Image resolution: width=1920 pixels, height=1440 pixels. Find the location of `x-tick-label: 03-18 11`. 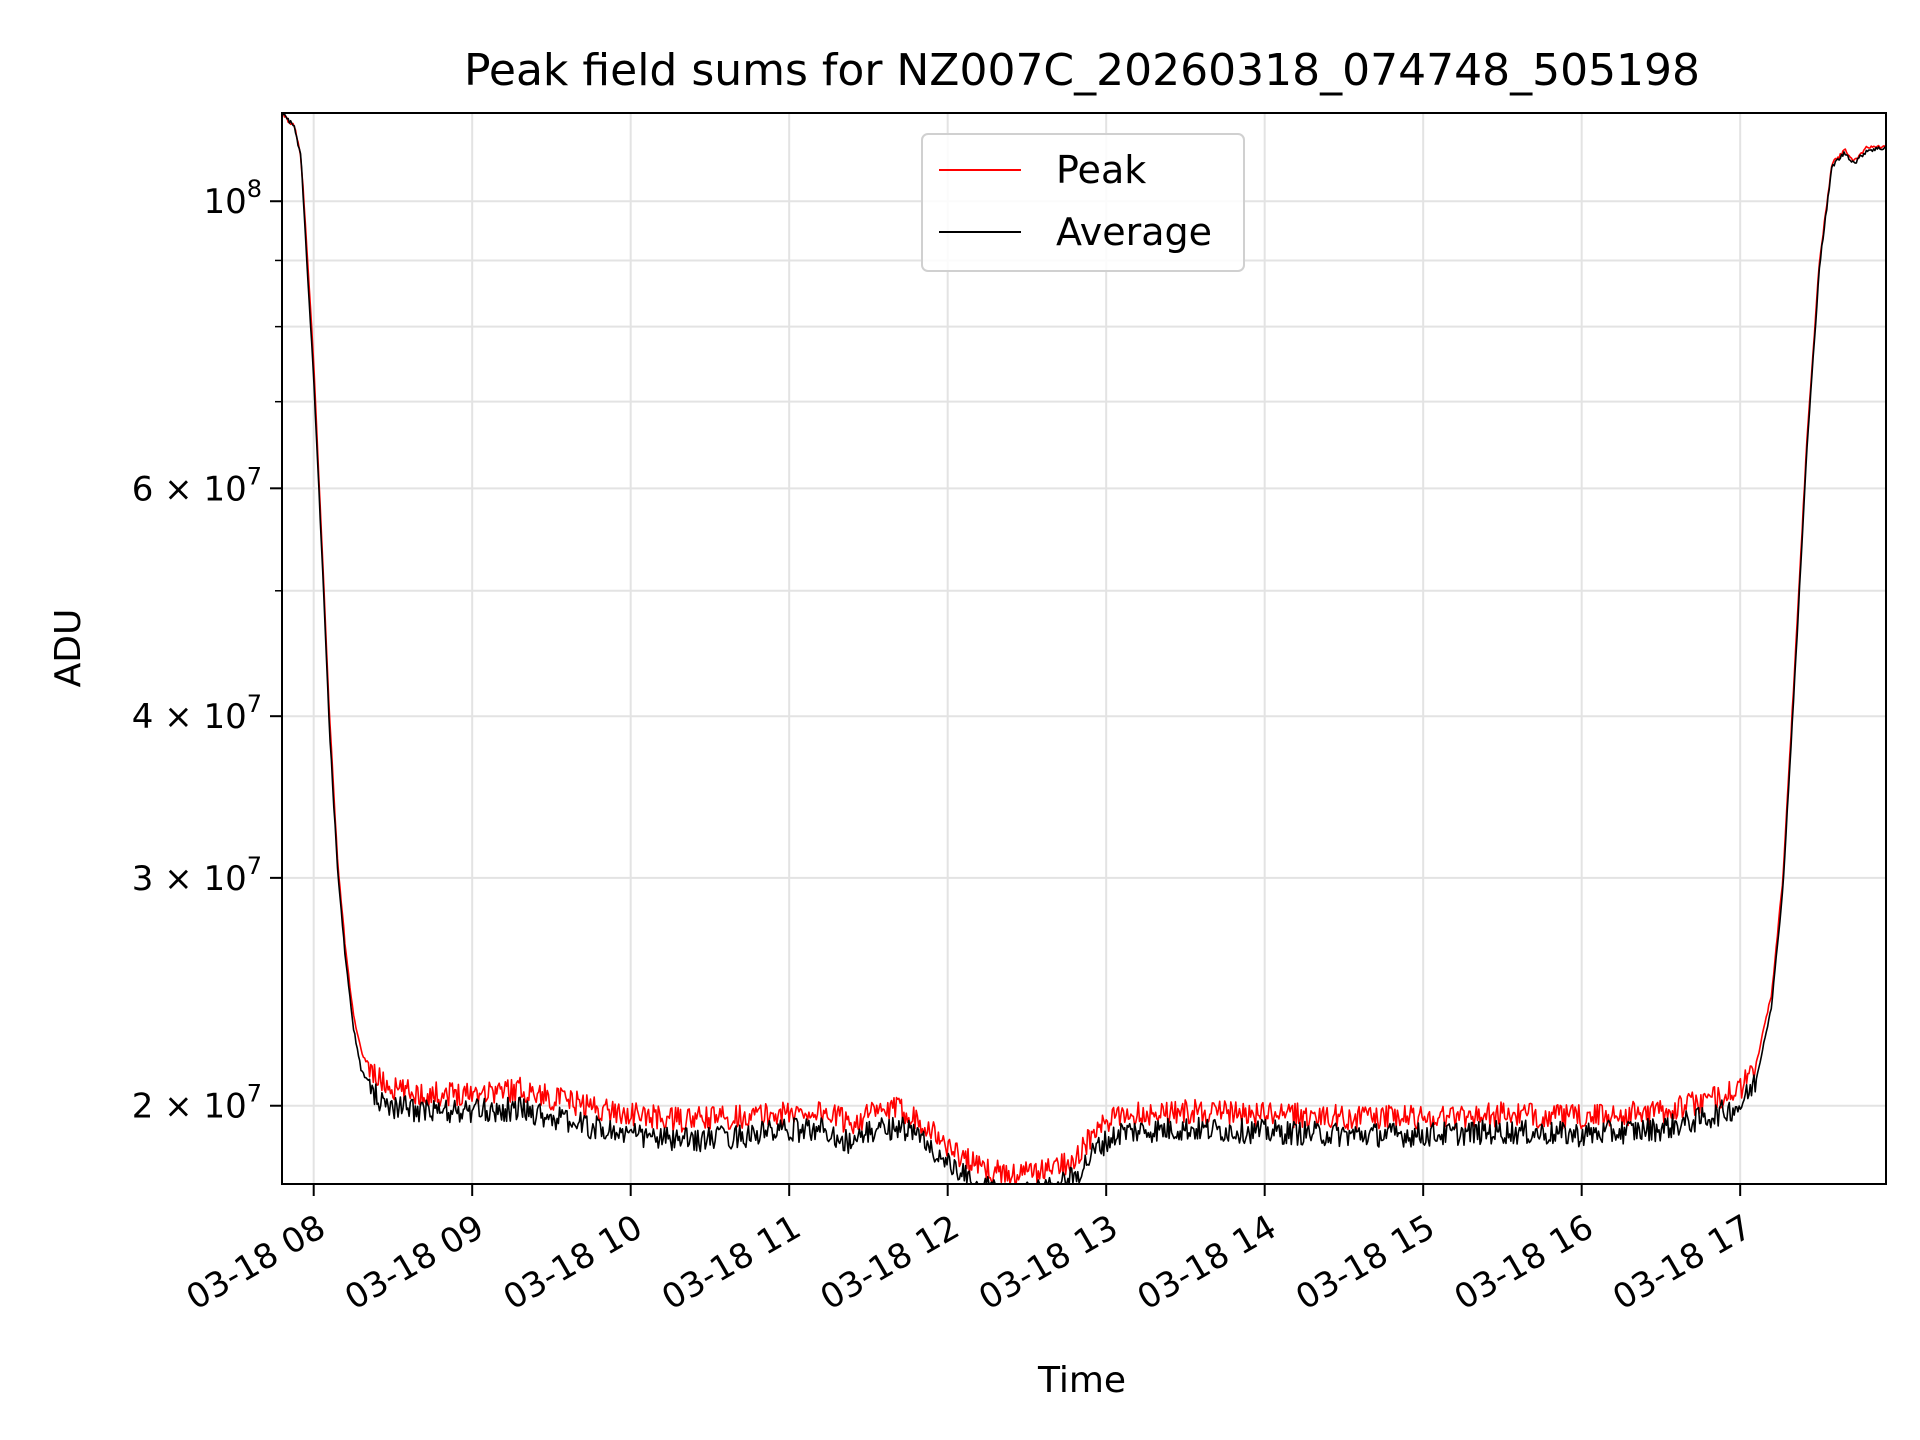

x-tick-label: 03-18 11 is located at coordinates (731, 1262).